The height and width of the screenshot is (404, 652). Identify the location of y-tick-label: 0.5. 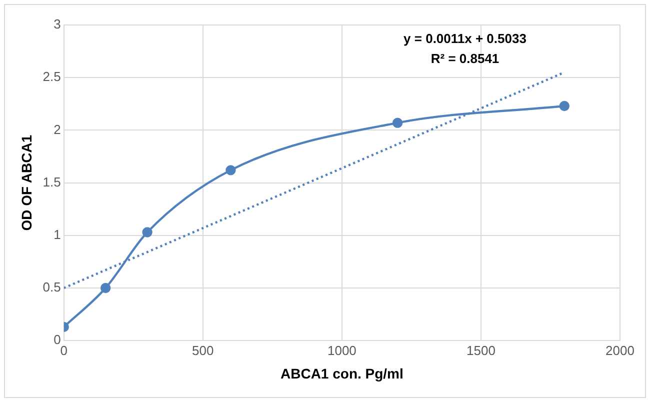
(51, 287).